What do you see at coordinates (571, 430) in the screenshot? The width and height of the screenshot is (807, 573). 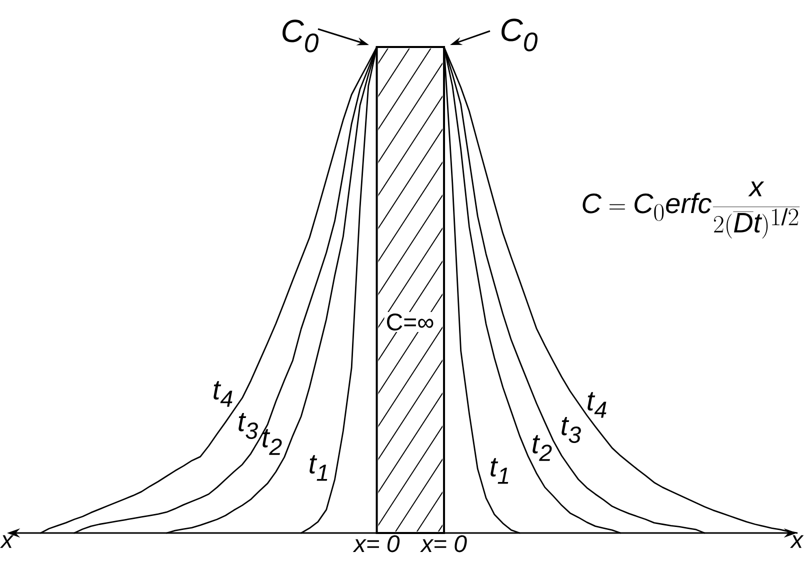 I see `text: t$_{3}$` at bounding box center [571, 430].